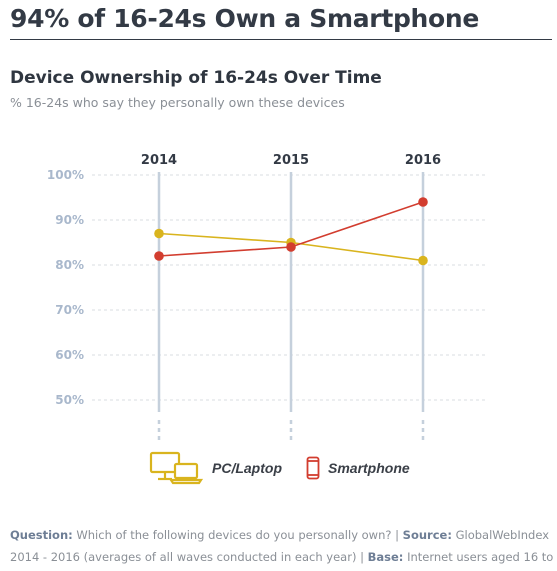 Image resolution: width=557 pixels, height=571 pixels. I want to click on legend-label-pc-laptop: PC/Laptop, so click(247, 468).